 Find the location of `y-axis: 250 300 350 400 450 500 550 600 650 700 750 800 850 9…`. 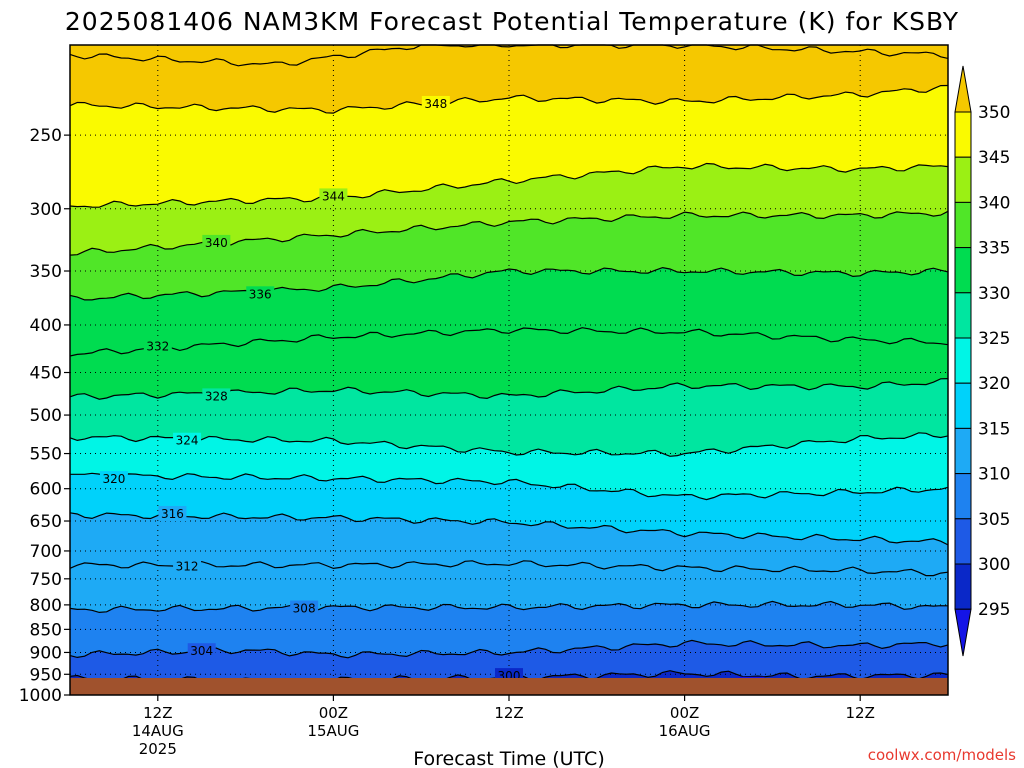

y-axis: 250 300 350 400 450 500 550 600 650 700 750 800 850 9… is located at coordinates (44, 416).